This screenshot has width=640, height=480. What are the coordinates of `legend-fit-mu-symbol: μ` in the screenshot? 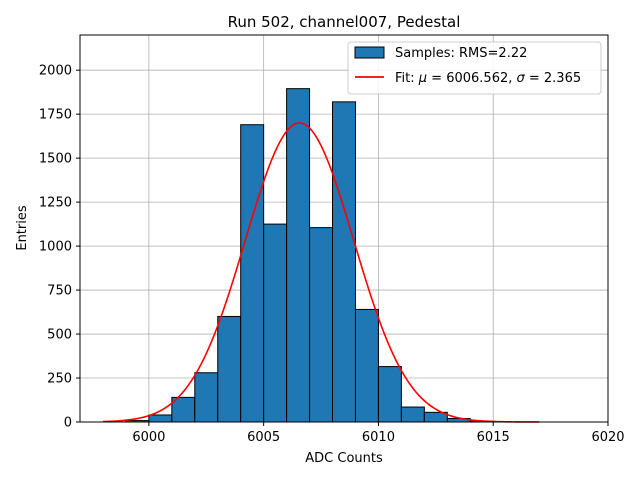 It's located at (422, 78).